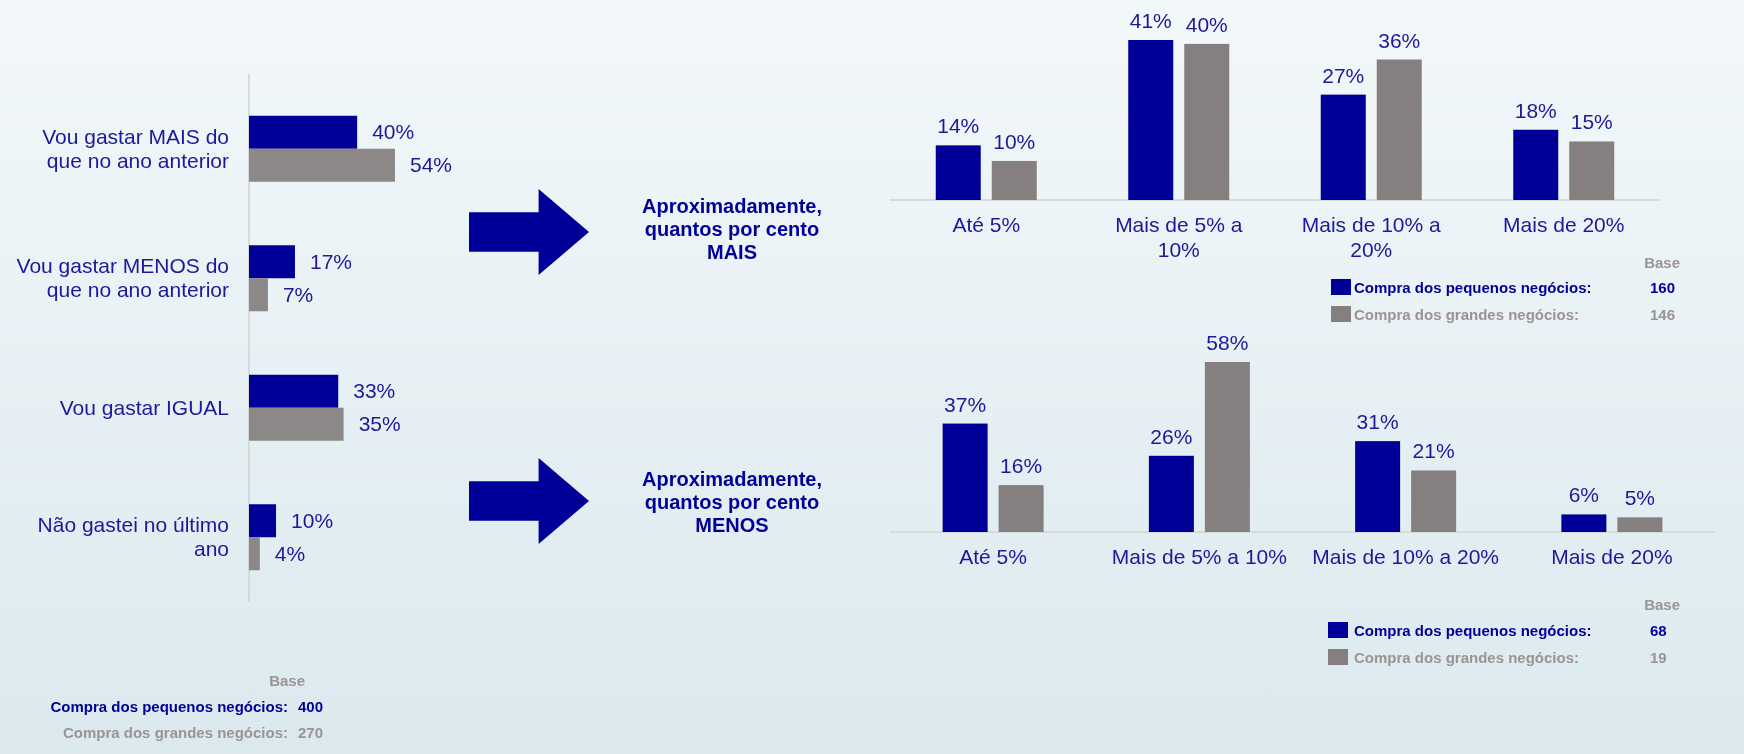  I want to click on text: 400, so click(311, 706).